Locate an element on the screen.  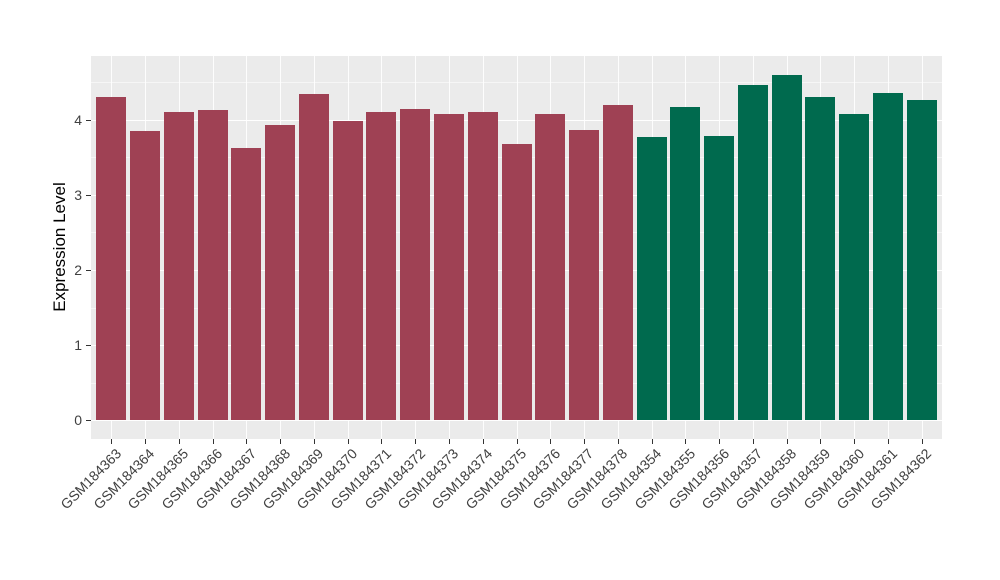
bar-GSM184368 is located at coordinates (280, 273).